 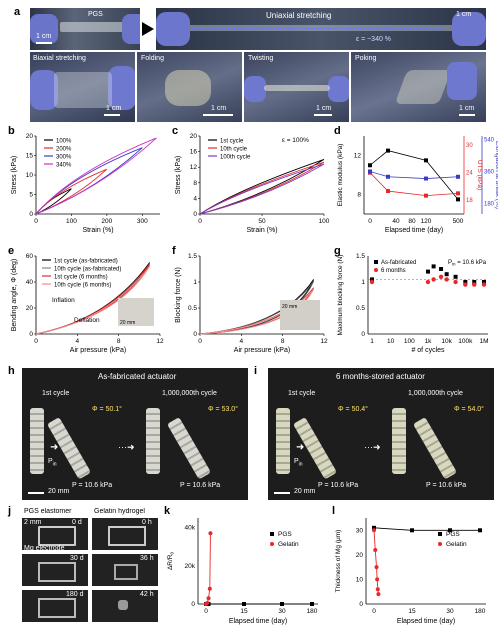 What do you see at coordinates (142, 221) in the screenshot?
I see `x-tick-label: 300` at bounding box center [142, 221].